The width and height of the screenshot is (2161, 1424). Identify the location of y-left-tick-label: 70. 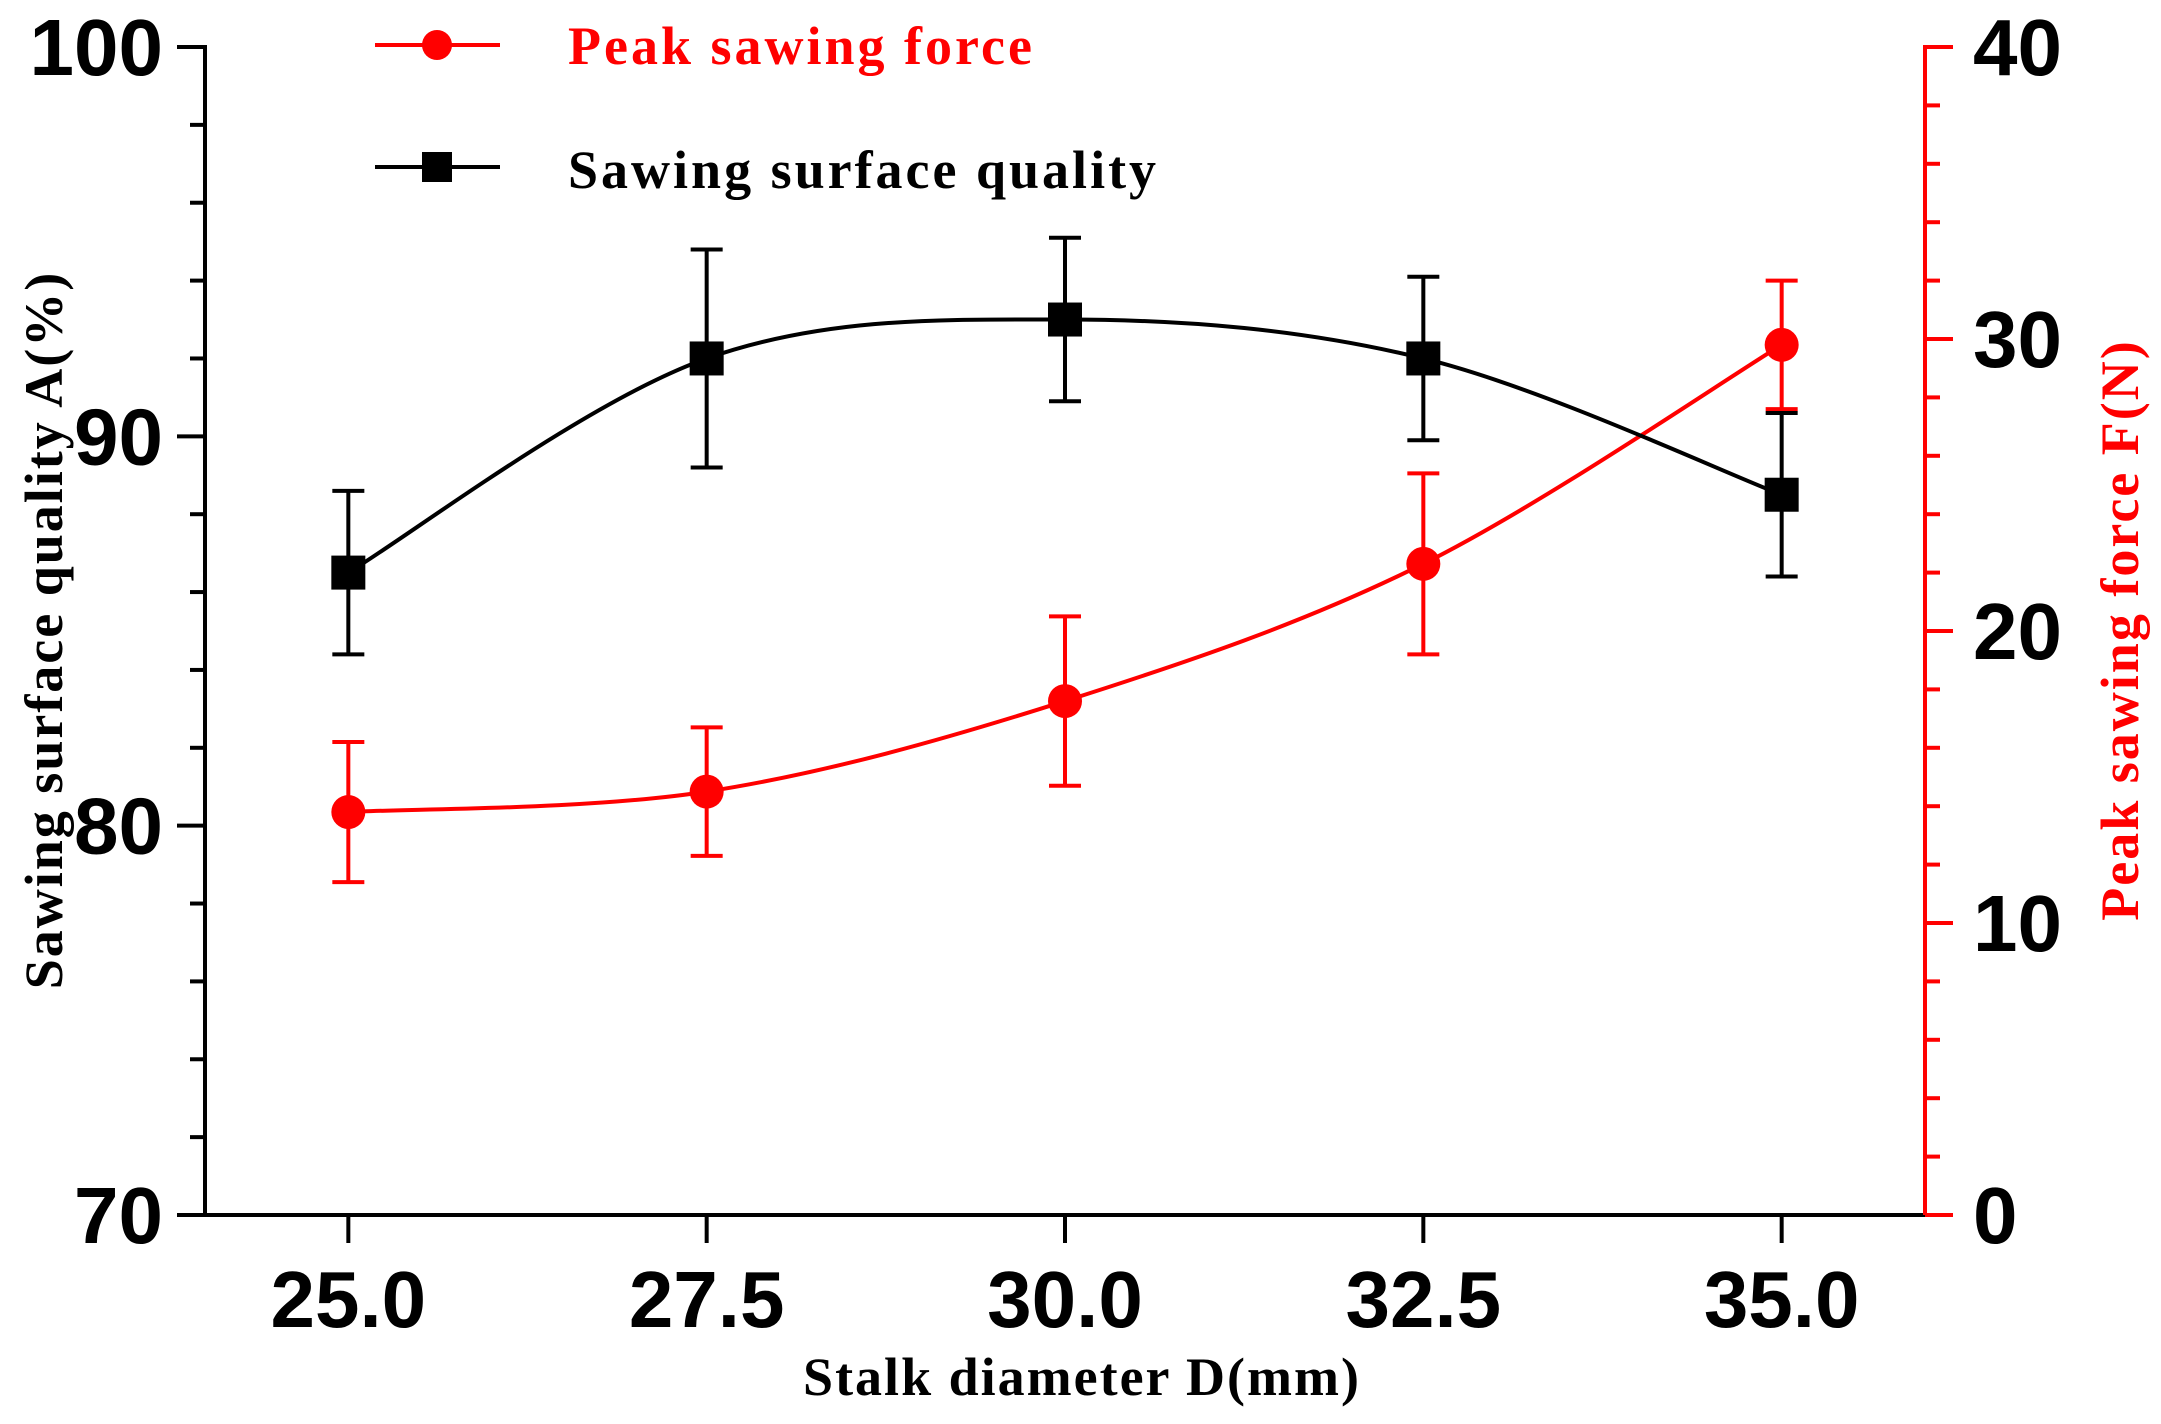
(118, 1215).